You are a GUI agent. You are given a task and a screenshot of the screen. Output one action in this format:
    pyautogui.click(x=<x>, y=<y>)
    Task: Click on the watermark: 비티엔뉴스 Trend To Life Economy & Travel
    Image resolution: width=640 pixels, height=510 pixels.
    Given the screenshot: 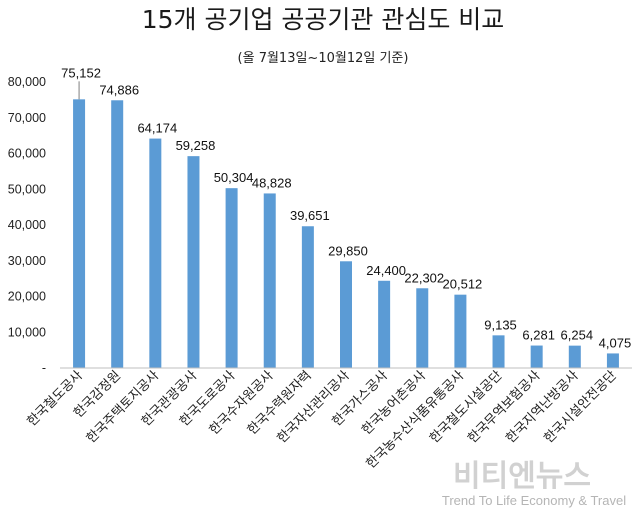 What is the action you would take?
    pyautogui.click(x=534, y=483)
    